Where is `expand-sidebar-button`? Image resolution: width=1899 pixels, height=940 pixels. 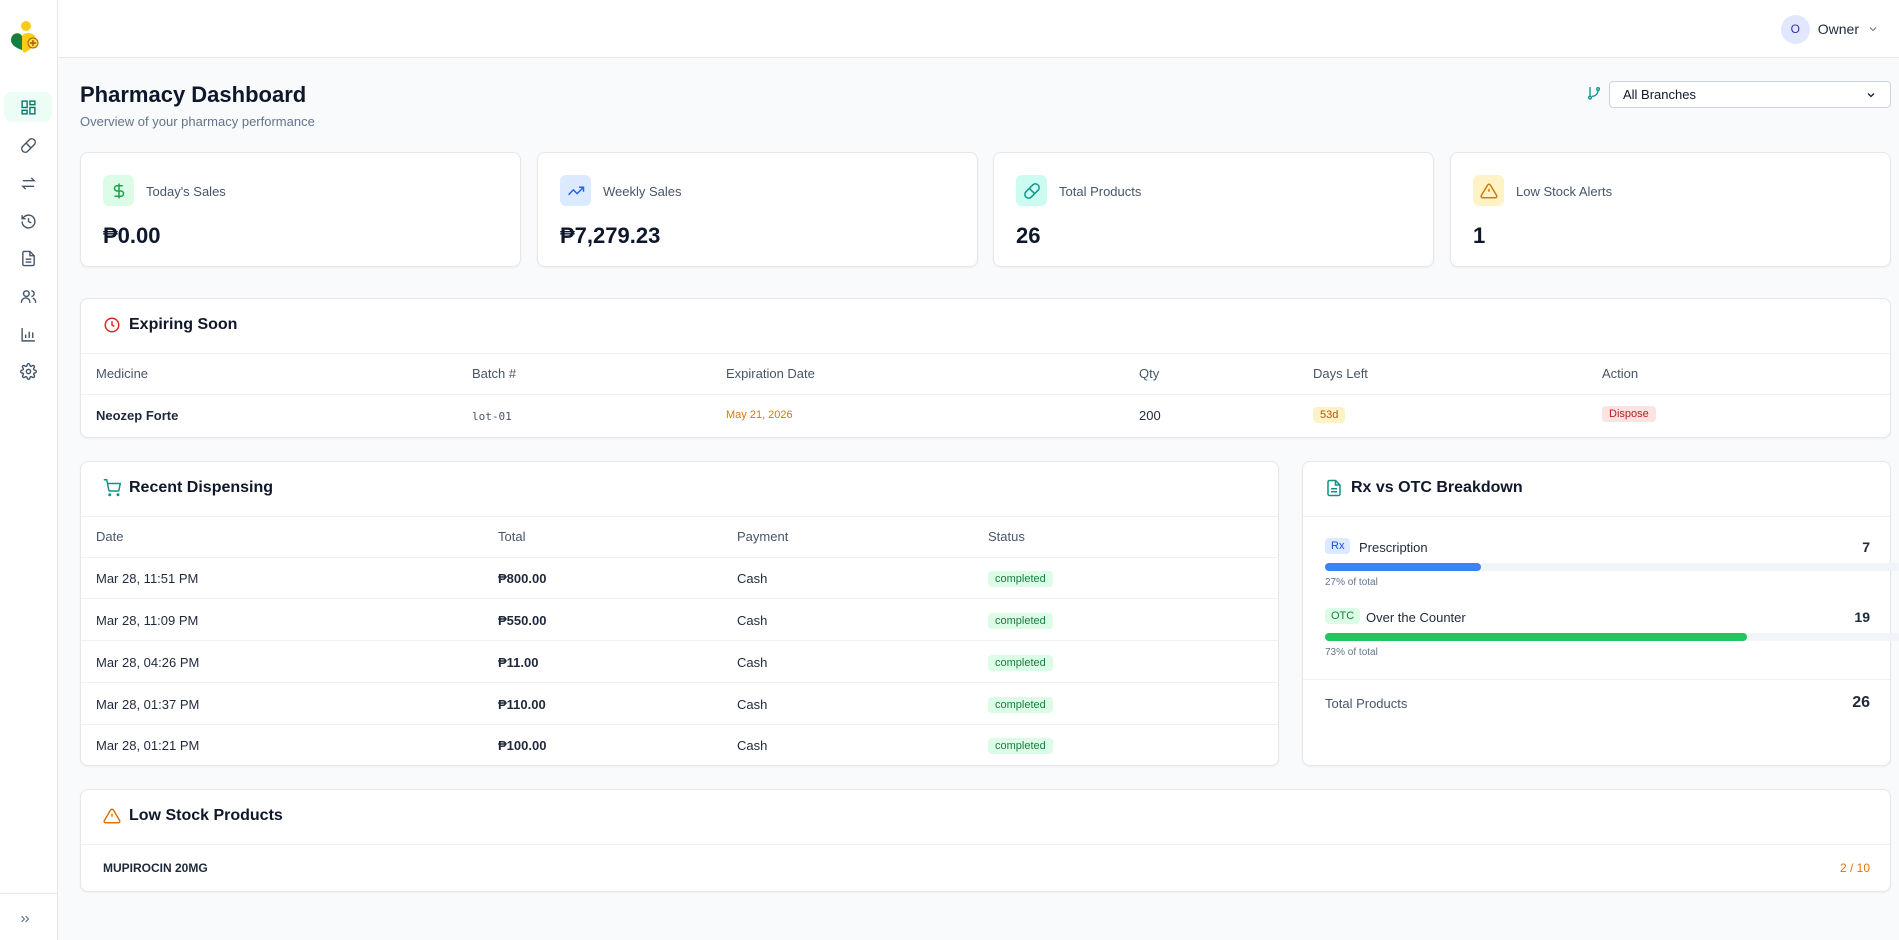 expand-sidebar-button is located at coordinates (25, 919).